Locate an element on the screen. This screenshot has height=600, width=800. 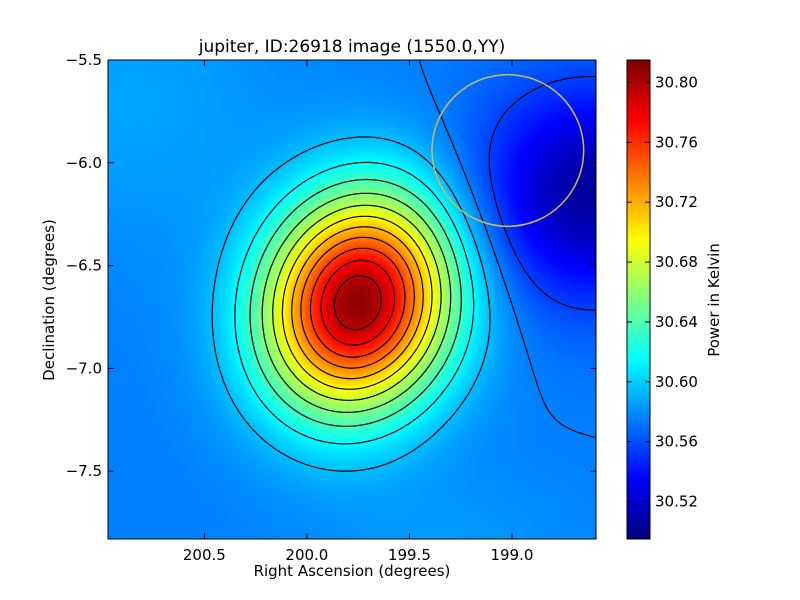
chart-title: jupiter, ID:26918 image (1550.0,YY) is located at coordinates (352, 47).